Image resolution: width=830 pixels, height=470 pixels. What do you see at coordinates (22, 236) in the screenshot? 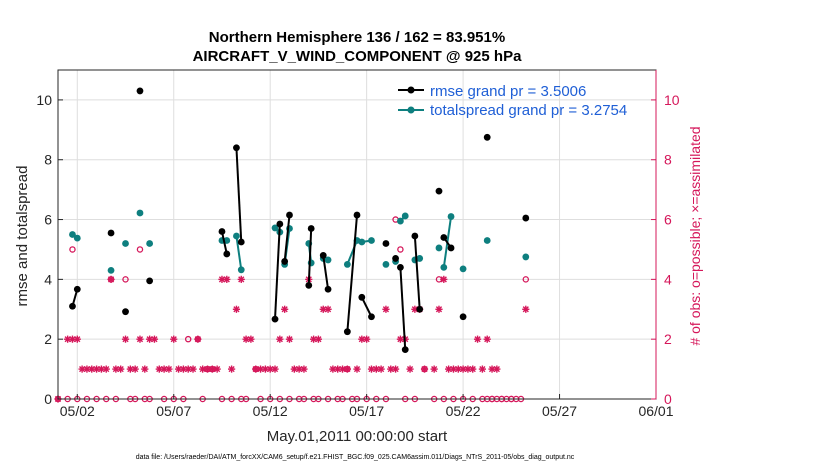
I see `y-axis-left-label: rmse and totalspread` at bounding box center [22, 236].